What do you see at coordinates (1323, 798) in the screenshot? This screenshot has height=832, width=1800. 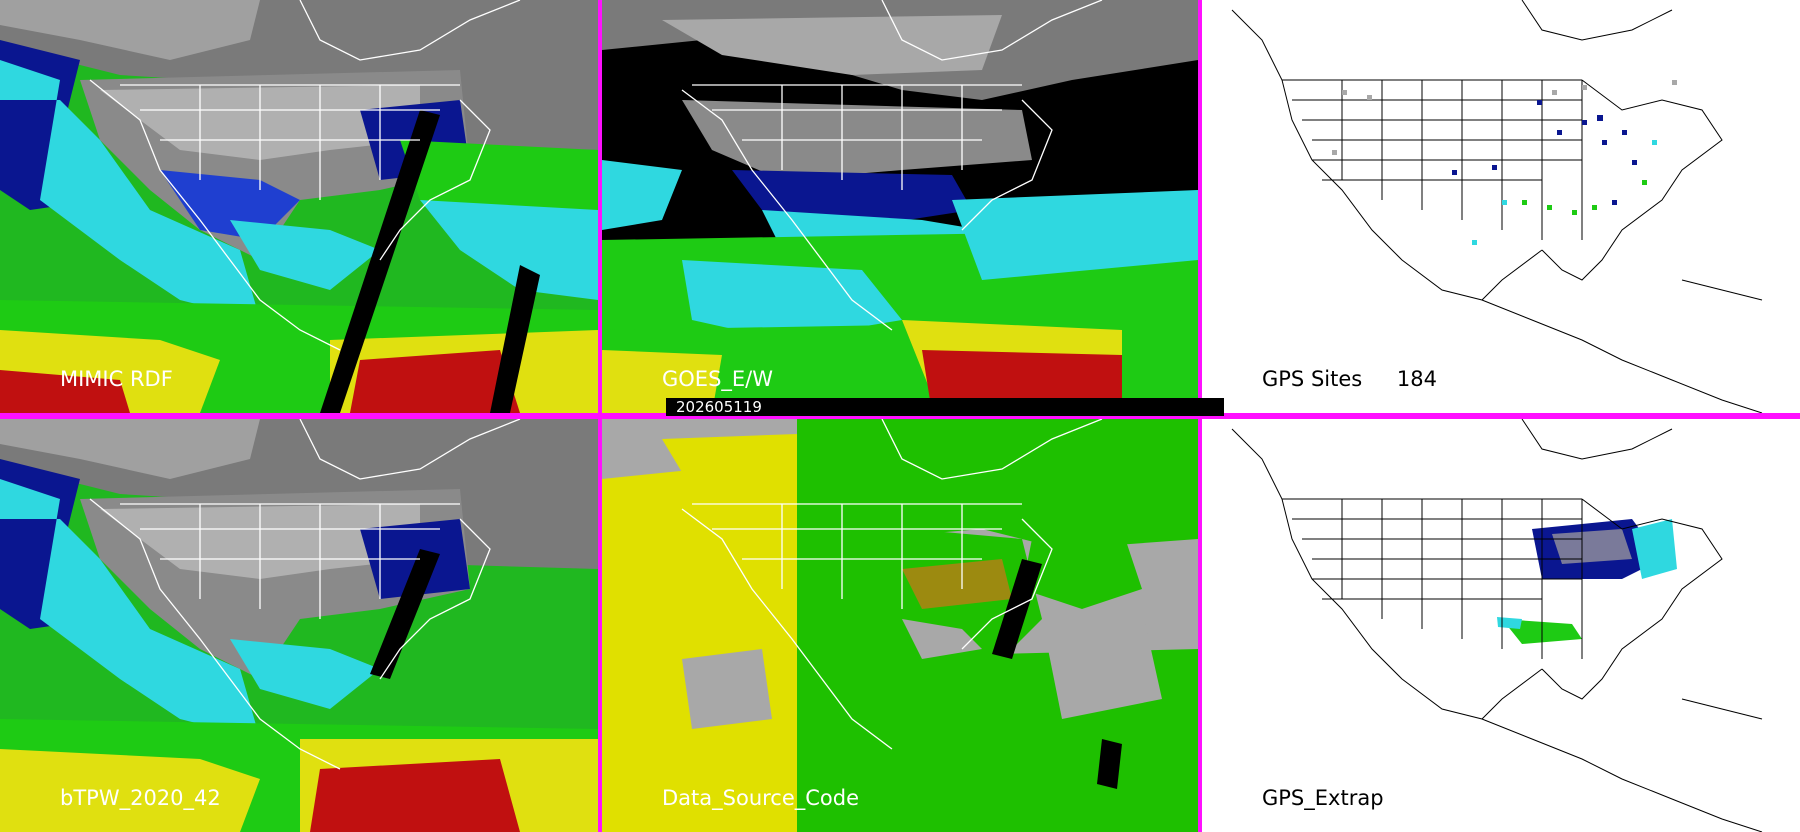 I see `gps-extrap-label: GPS_Extrap` at bounding box center [1323, 798].